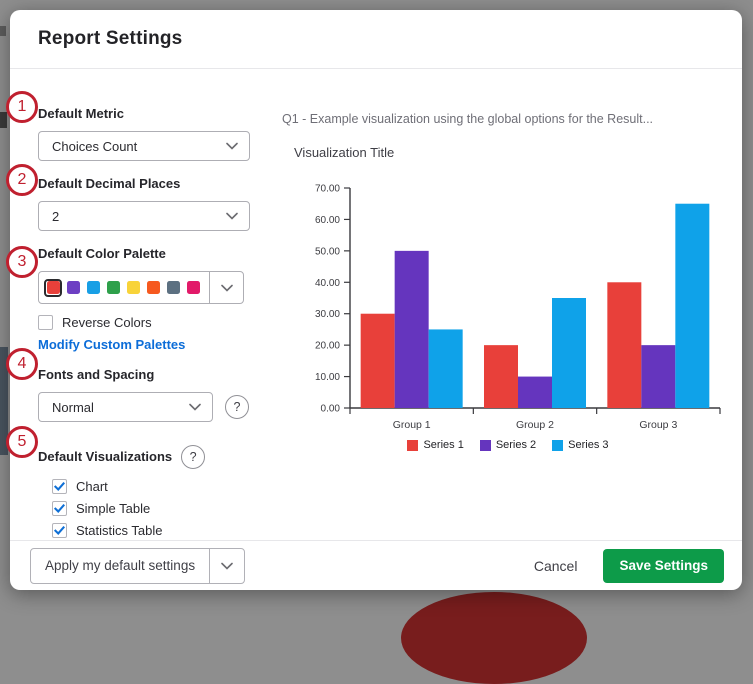 This screenshot has height=684, width=753. Describe the element at coordinates (110, 38) in the screenshot. I see `modal-title: Report Settings` at that location.